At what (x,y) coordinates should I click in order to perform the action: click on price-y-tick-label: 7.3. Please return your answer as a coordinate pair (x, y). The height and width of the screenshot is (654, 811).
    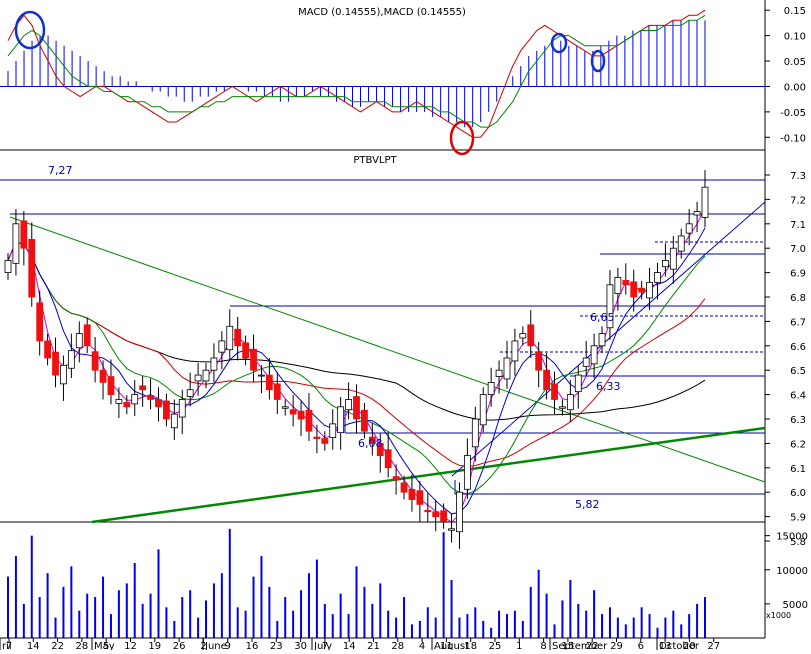
    Looking at the image, I should click on (798, 176).